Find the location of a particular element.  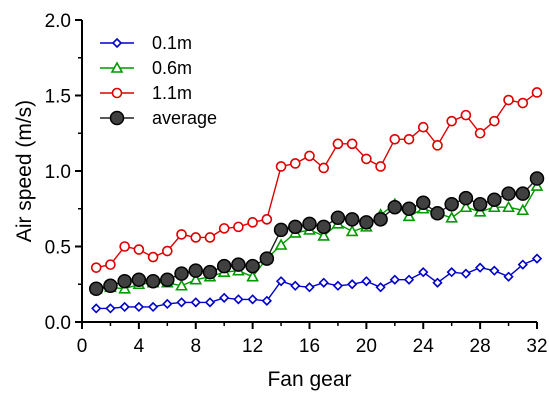

x-tick-label: 12 is located at coordinates (252, 346).